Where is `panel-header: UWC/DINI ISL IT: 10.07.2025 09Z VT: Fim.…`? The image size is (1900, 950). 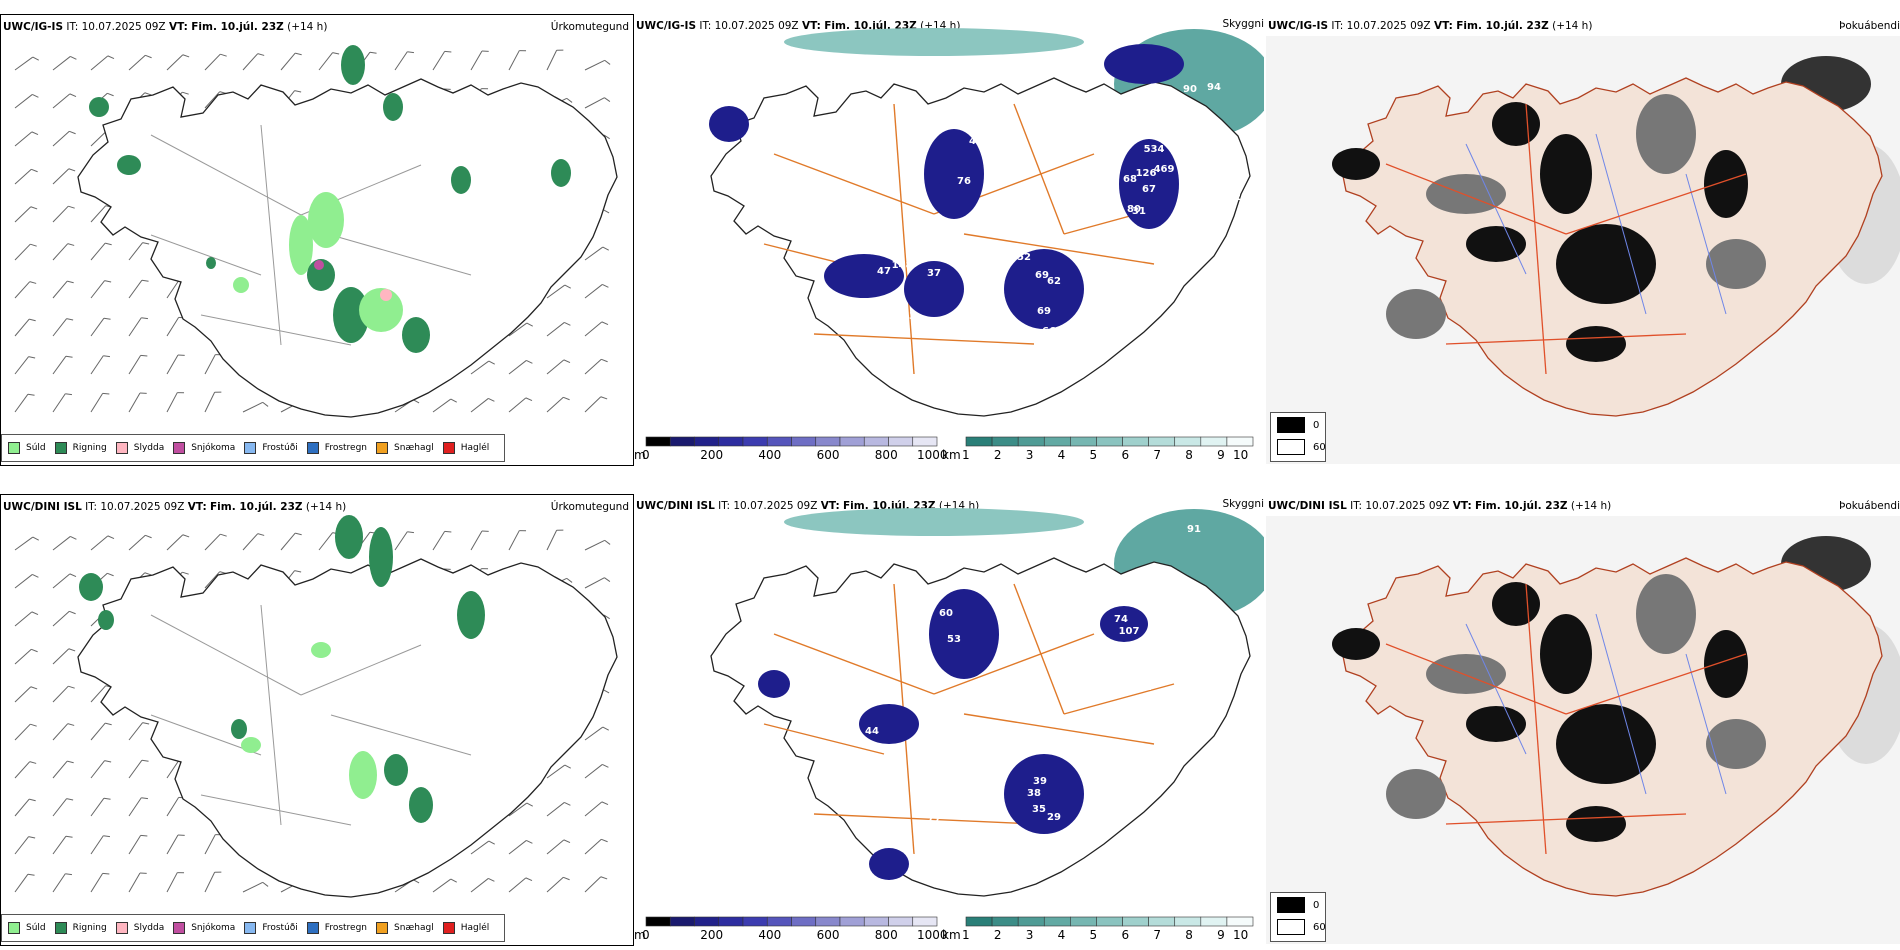 panel-header: UWC/DINI ISL IT: 10.07.2025 09Z VT: Fim.… is located at coordinates (808, 506).